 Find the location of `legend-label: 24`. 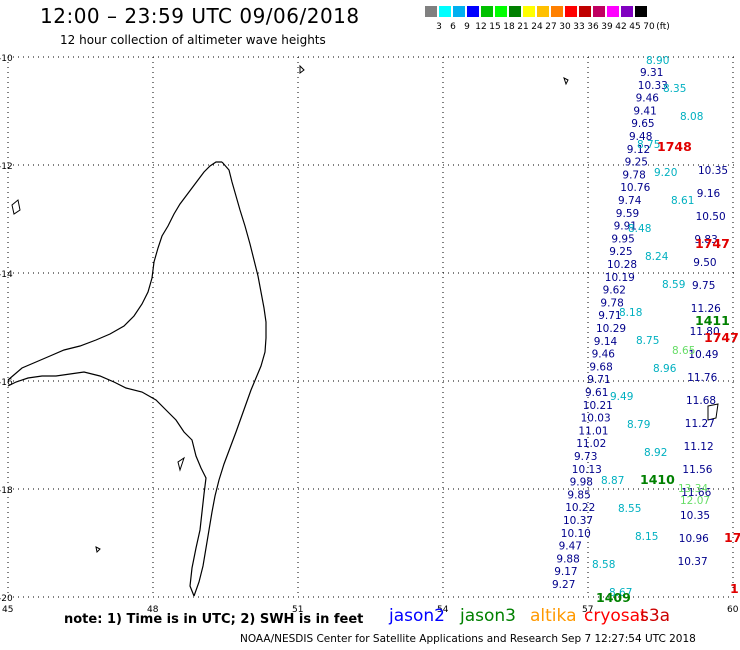

legend-label: 24 is located at coordinates (537, 27).